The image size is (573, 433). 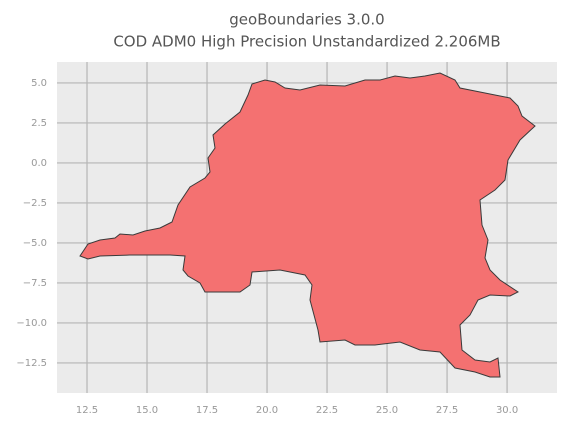 I want to click on x-tick-label: 27.5, so click(x=447, y=410).